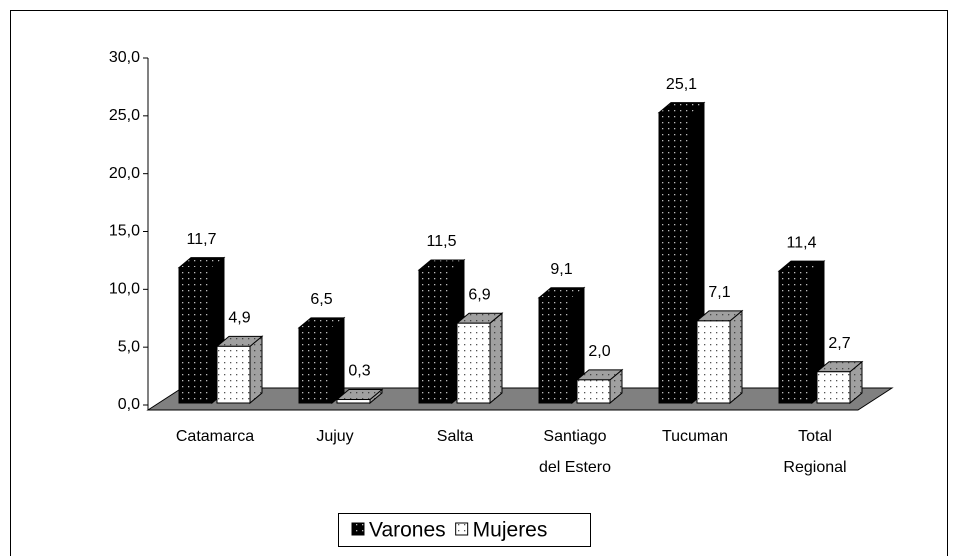 The width and height of the screenshot is (959, 556). What do you see at coordinates (334, 436) in the screenshot?
I see `x-tick-label: Jujuy` at bounding box center [334, 436].